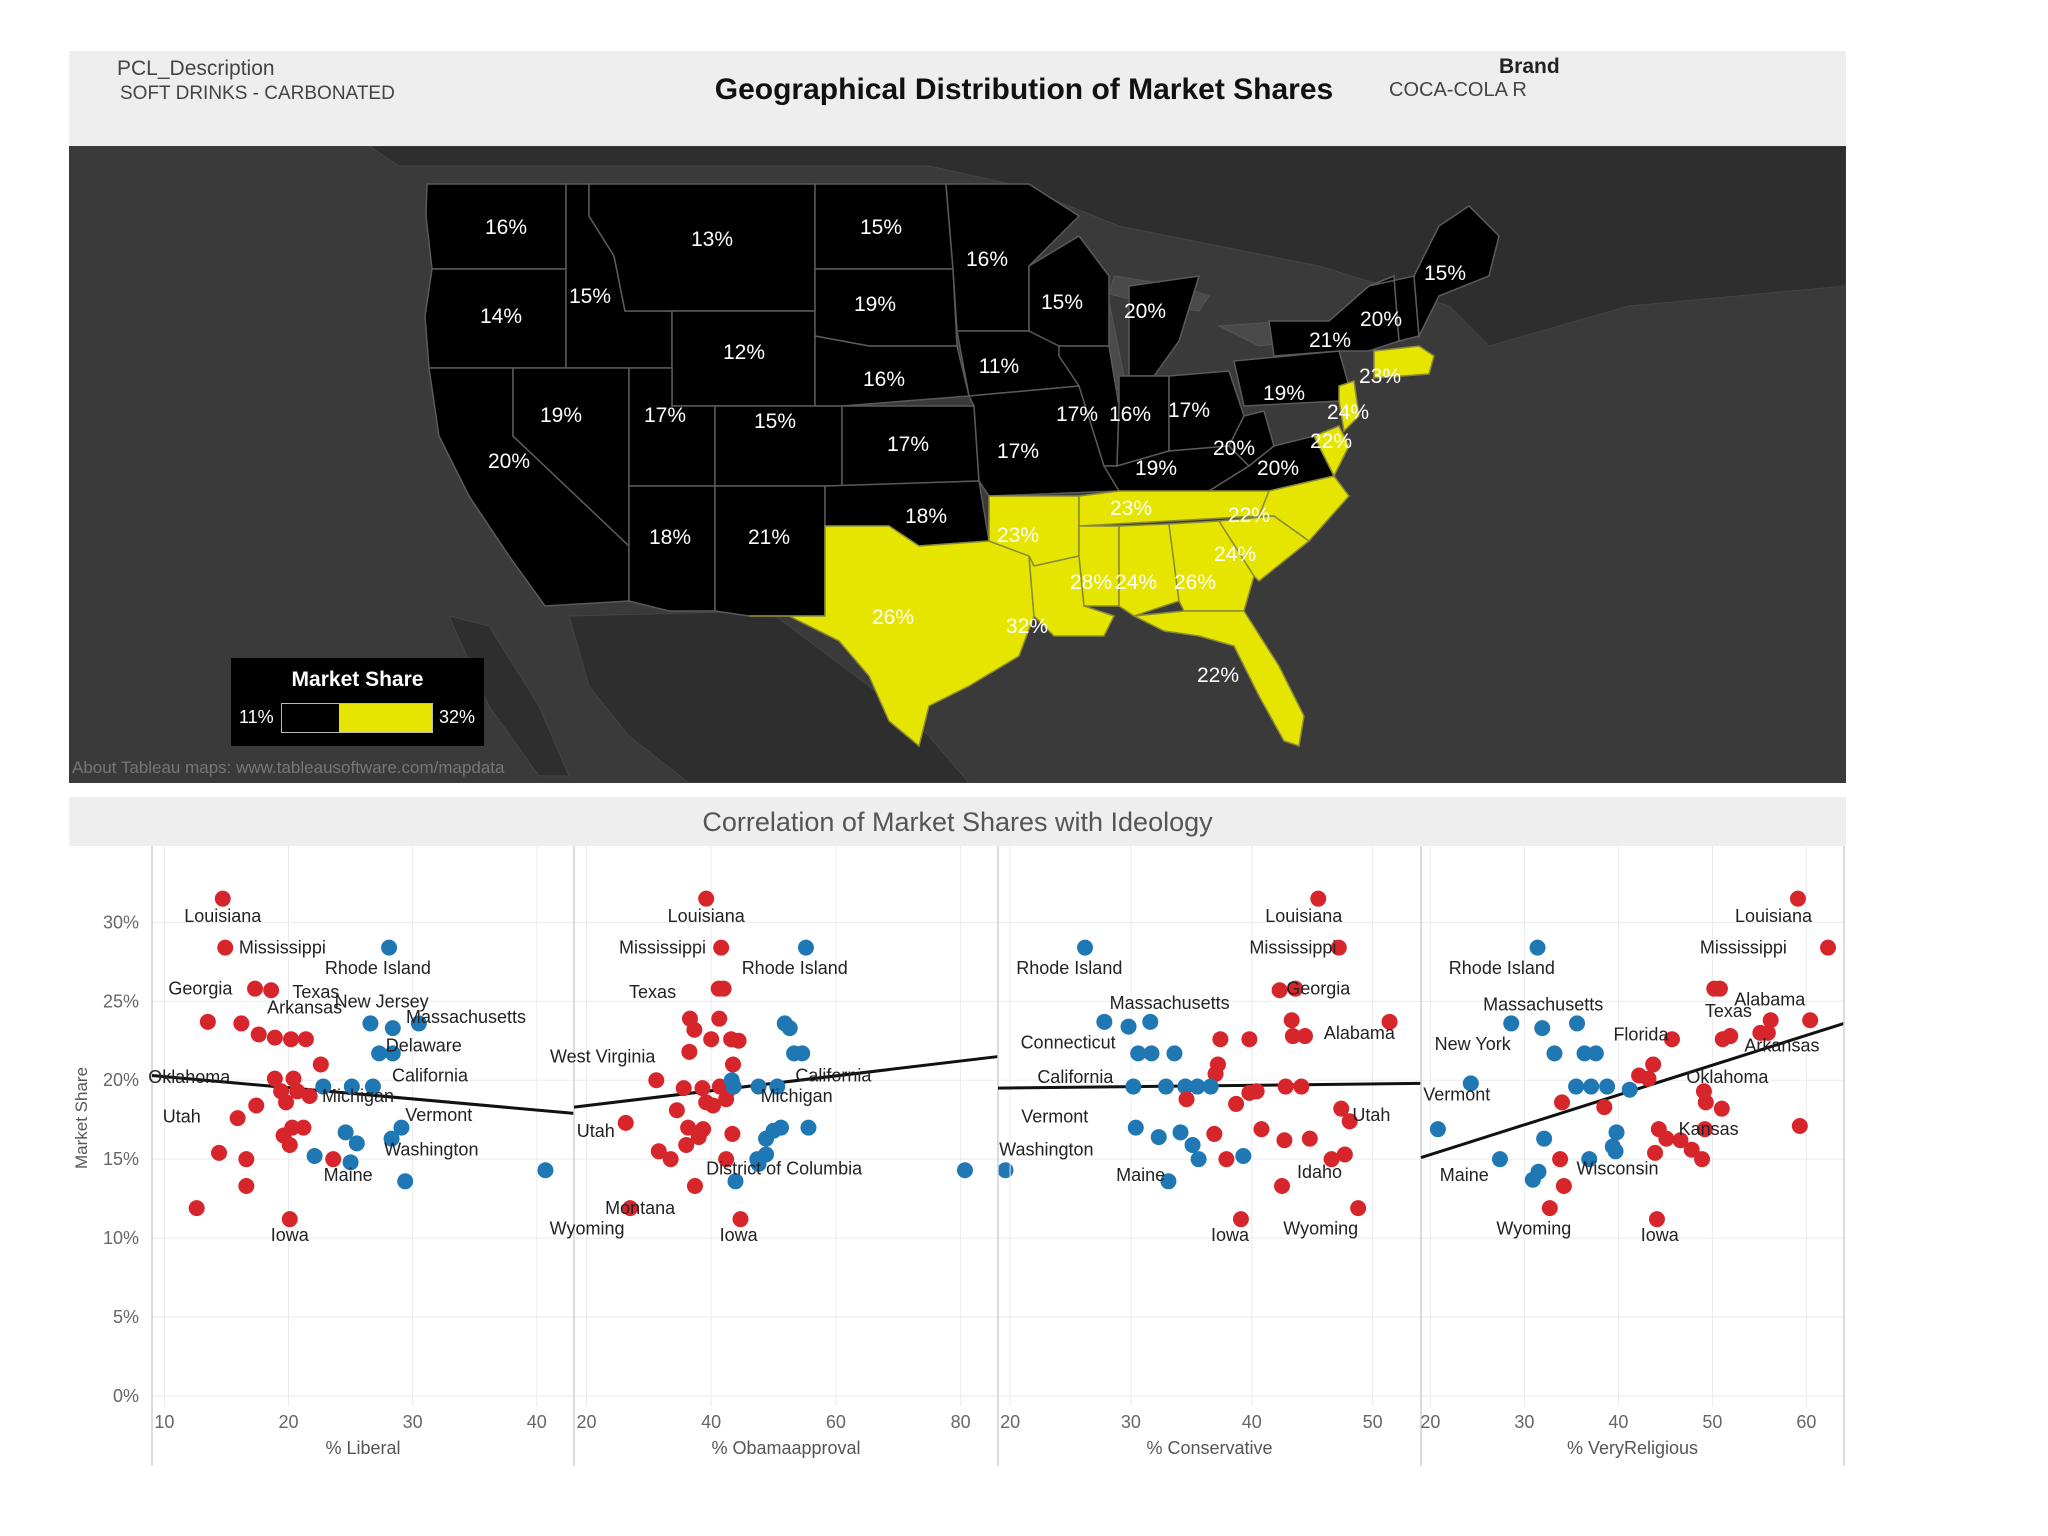 The height and width of the screenshot is (1536, 2048). What do you see at coordinates (257, 93) in the screenshot?
I see `filter-value: SOFT DRINKS - CARBONATED` at bounding box center [257, 93].